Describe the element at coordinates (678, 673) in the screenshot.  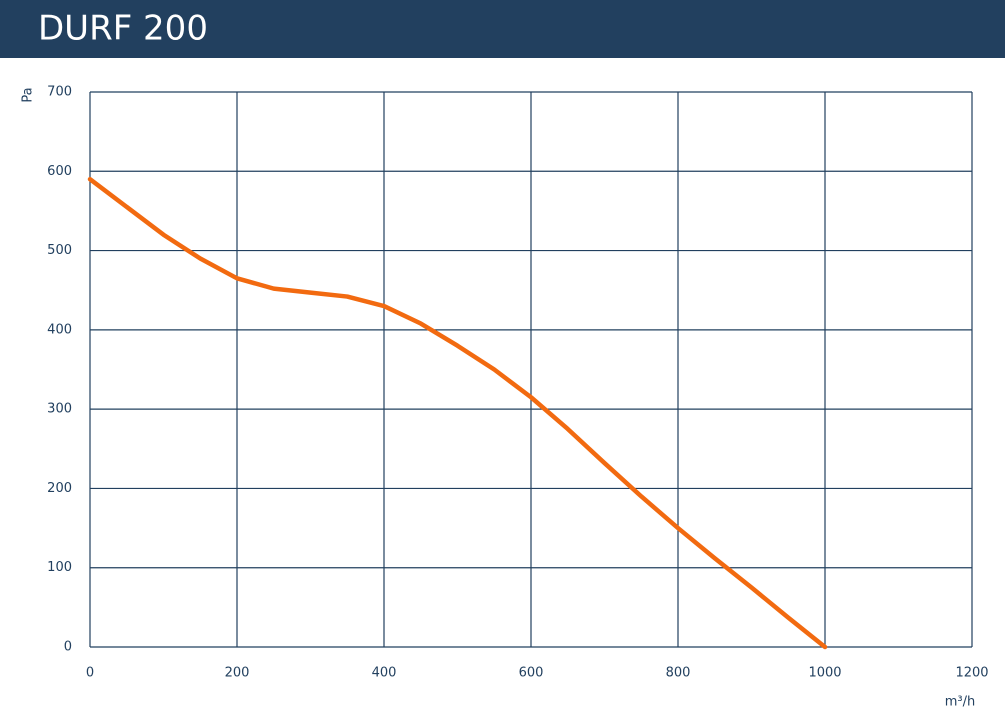
I see `x-tick-label: 800` at that location.